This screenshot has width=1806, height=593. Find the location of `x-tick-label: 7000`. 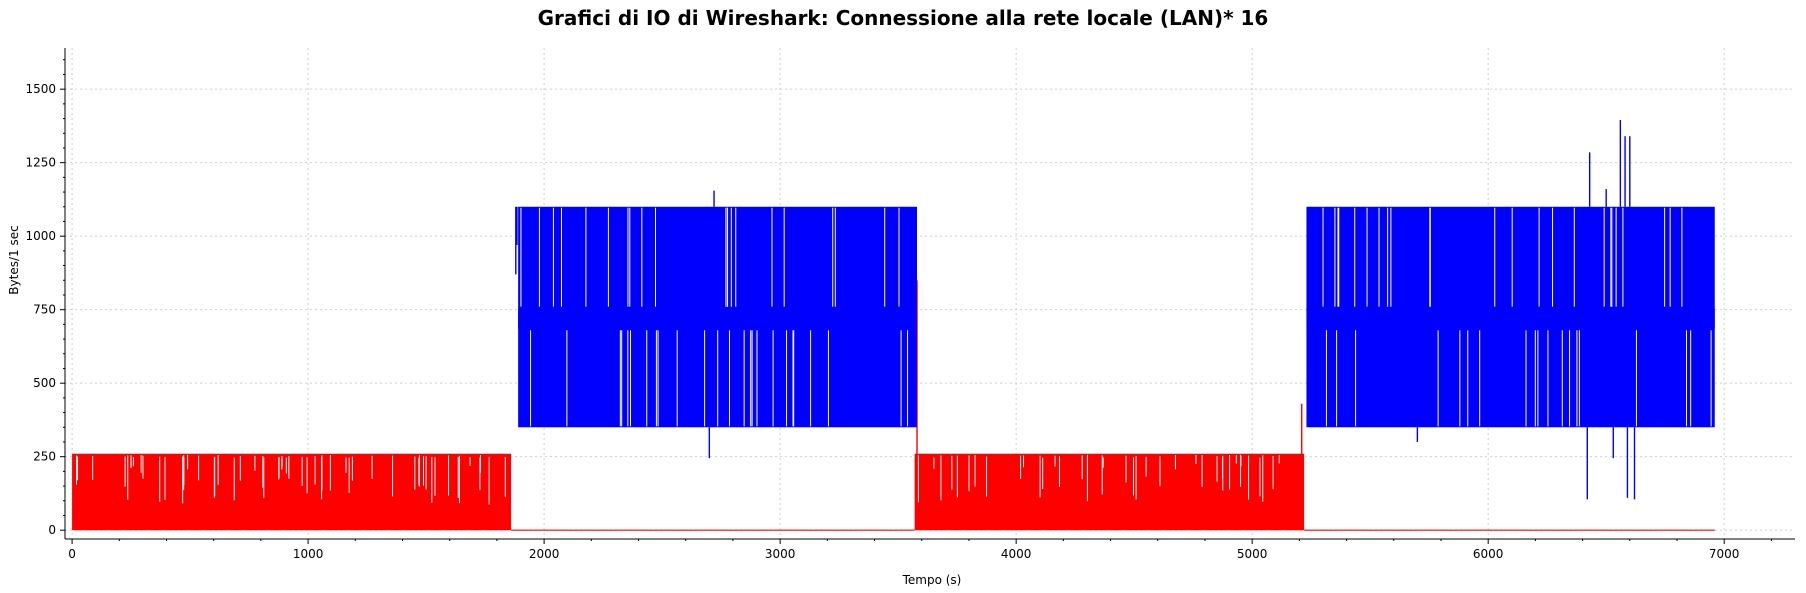

x-tick-label: 7000 is located at coordinates (1724, 554).